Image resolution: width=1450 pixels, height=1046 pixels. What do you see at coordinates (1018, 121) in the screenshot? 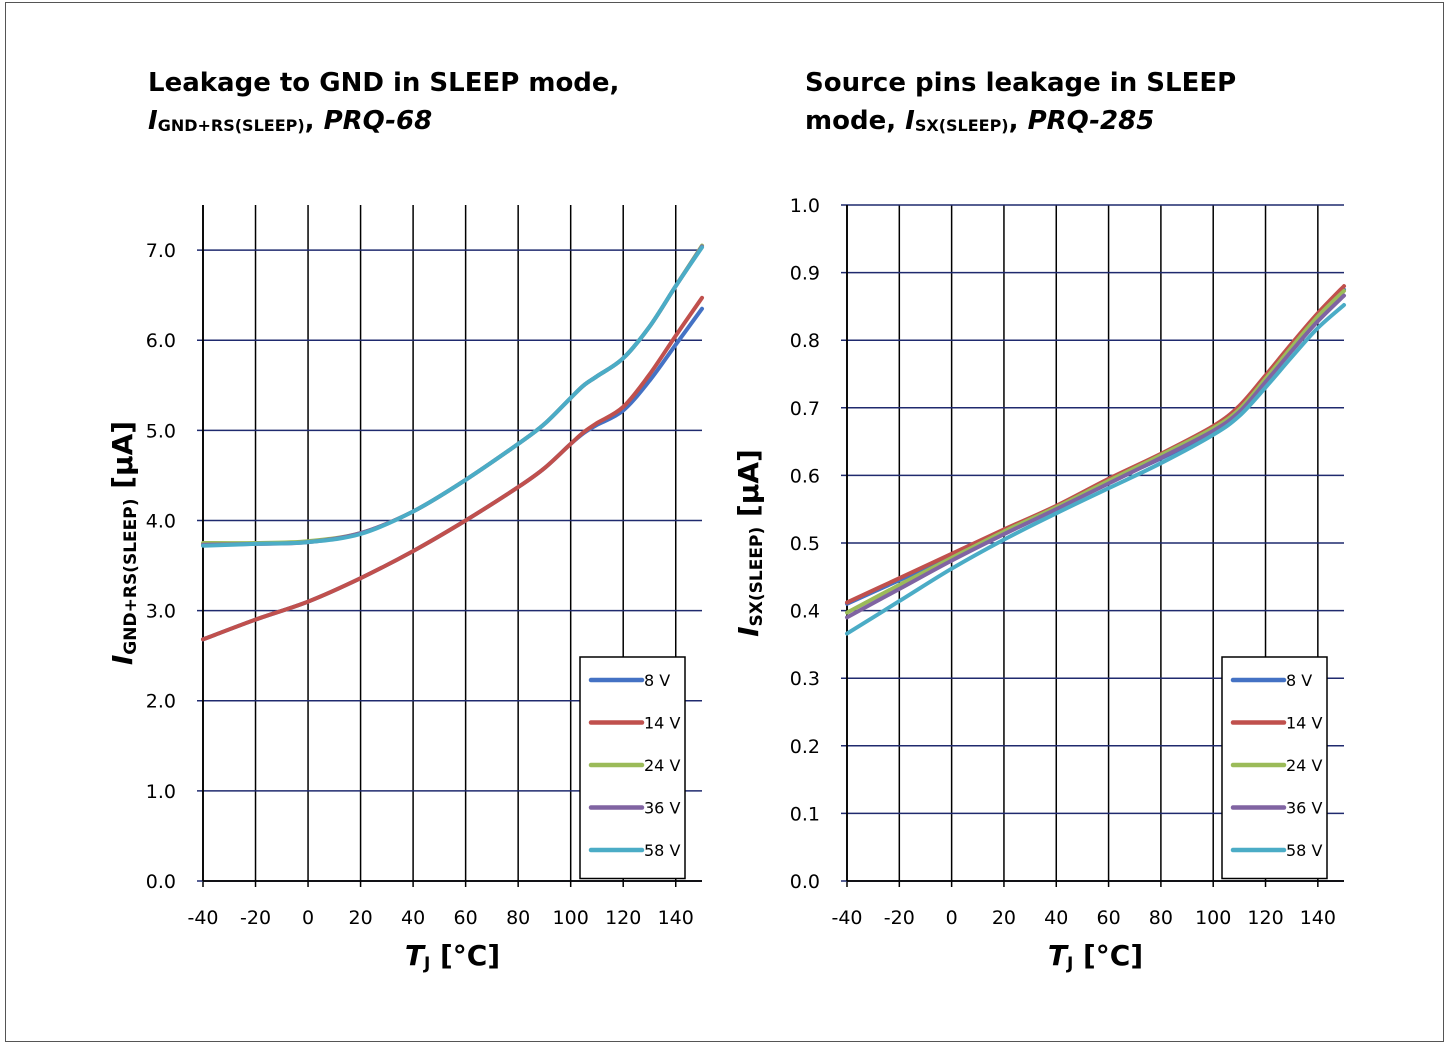
I see `chart2-title-sep: ,` at bounding box center [1018, 121].